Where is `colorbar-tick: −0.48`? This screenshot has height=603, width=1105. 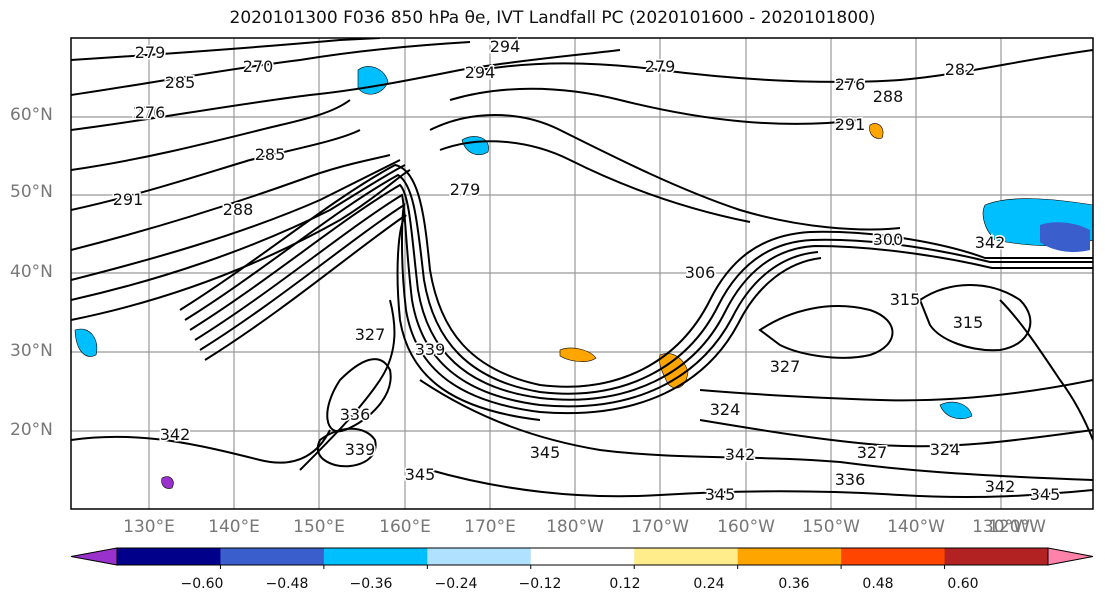
colorbar-tick: −0.48 is located at coordinates (287, 584).